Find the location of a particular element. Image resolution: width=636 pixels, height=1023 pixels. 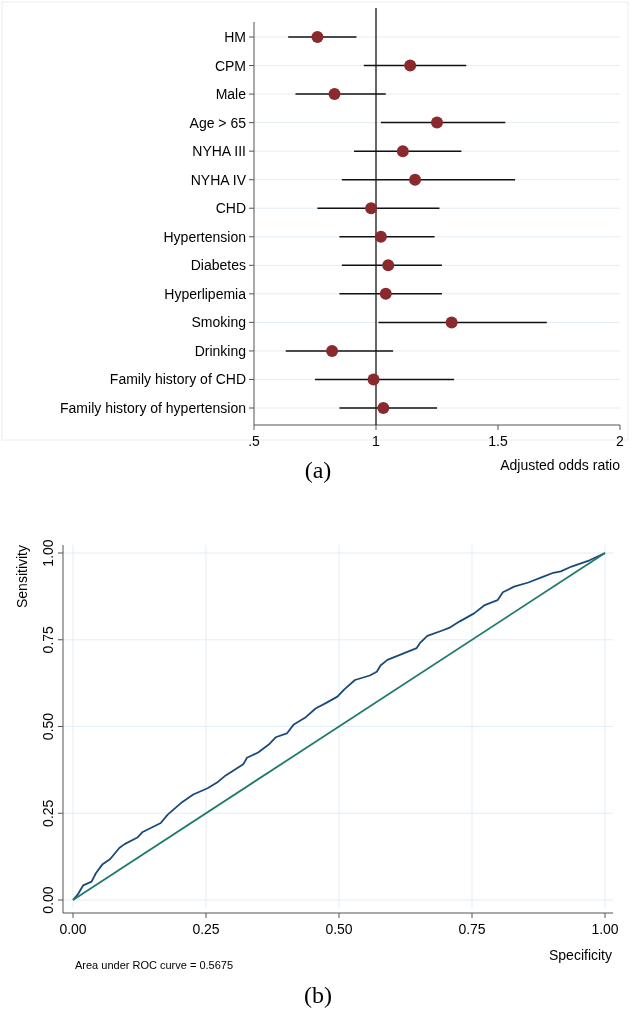

y-axis-title: Sensitivity is located at coordinates (22, 577).